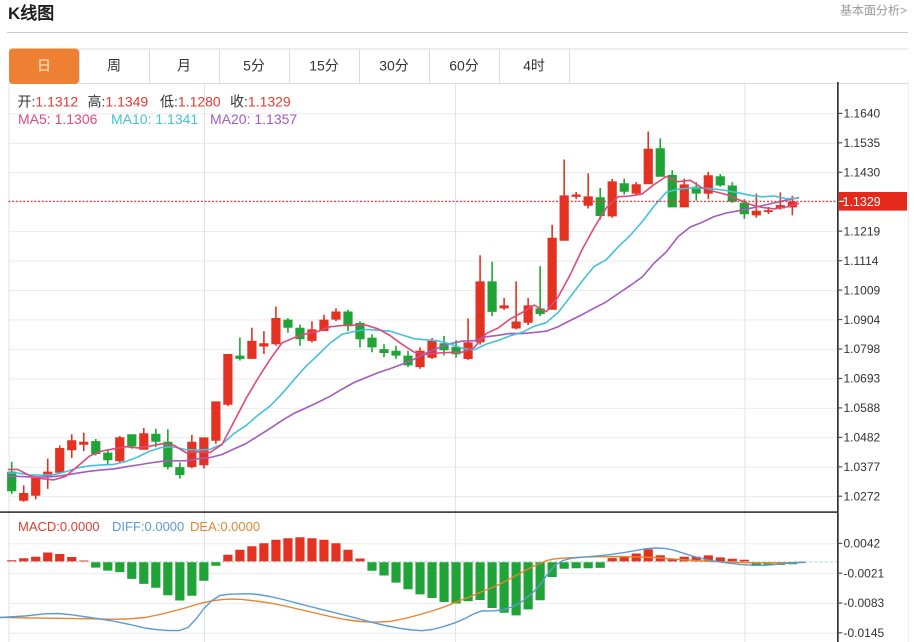 The width and height of the screenshot is (914, 642). Describe the element at coordinates (861, 261) in the screenshot. I see `svg-text: 1.1114` at that location.